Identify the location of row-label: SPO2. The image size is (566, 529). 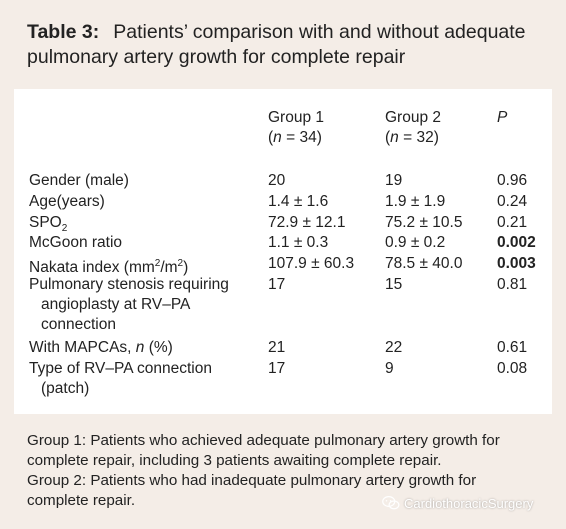
(48, 224).